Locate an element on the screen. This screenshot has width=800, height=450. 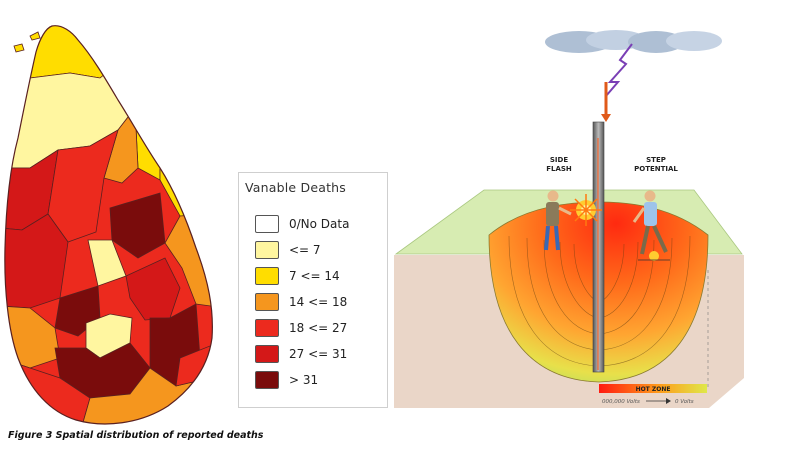
legend-item-gt-31: > 31 is located at coordinates (286, 380).